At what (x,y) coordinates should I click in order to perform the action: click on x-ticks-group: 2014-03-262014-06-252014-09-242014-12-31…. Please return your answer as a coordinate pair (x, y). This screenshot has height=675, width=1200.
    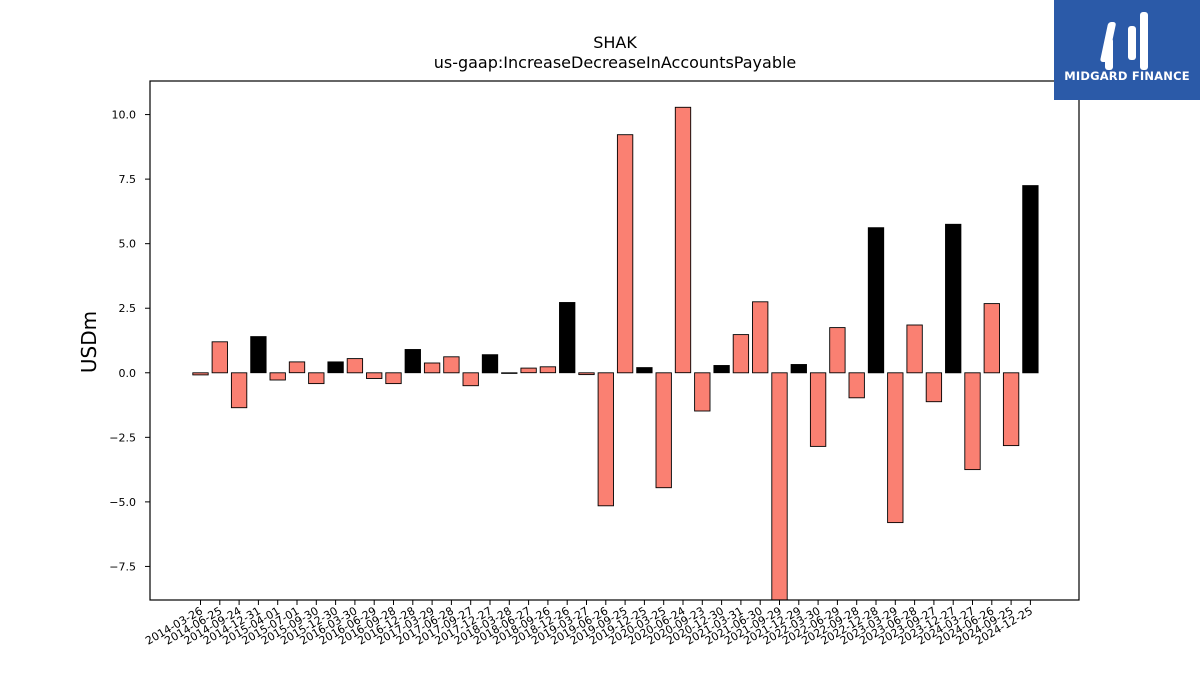
    Looking at the image, I should click on (589, 624).